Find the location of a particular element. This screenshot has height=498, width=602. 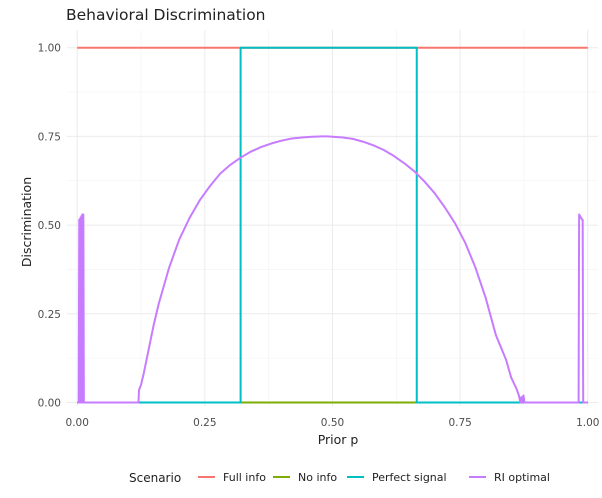

x-axis-title: Prior p is located at coordinates (338, 439).